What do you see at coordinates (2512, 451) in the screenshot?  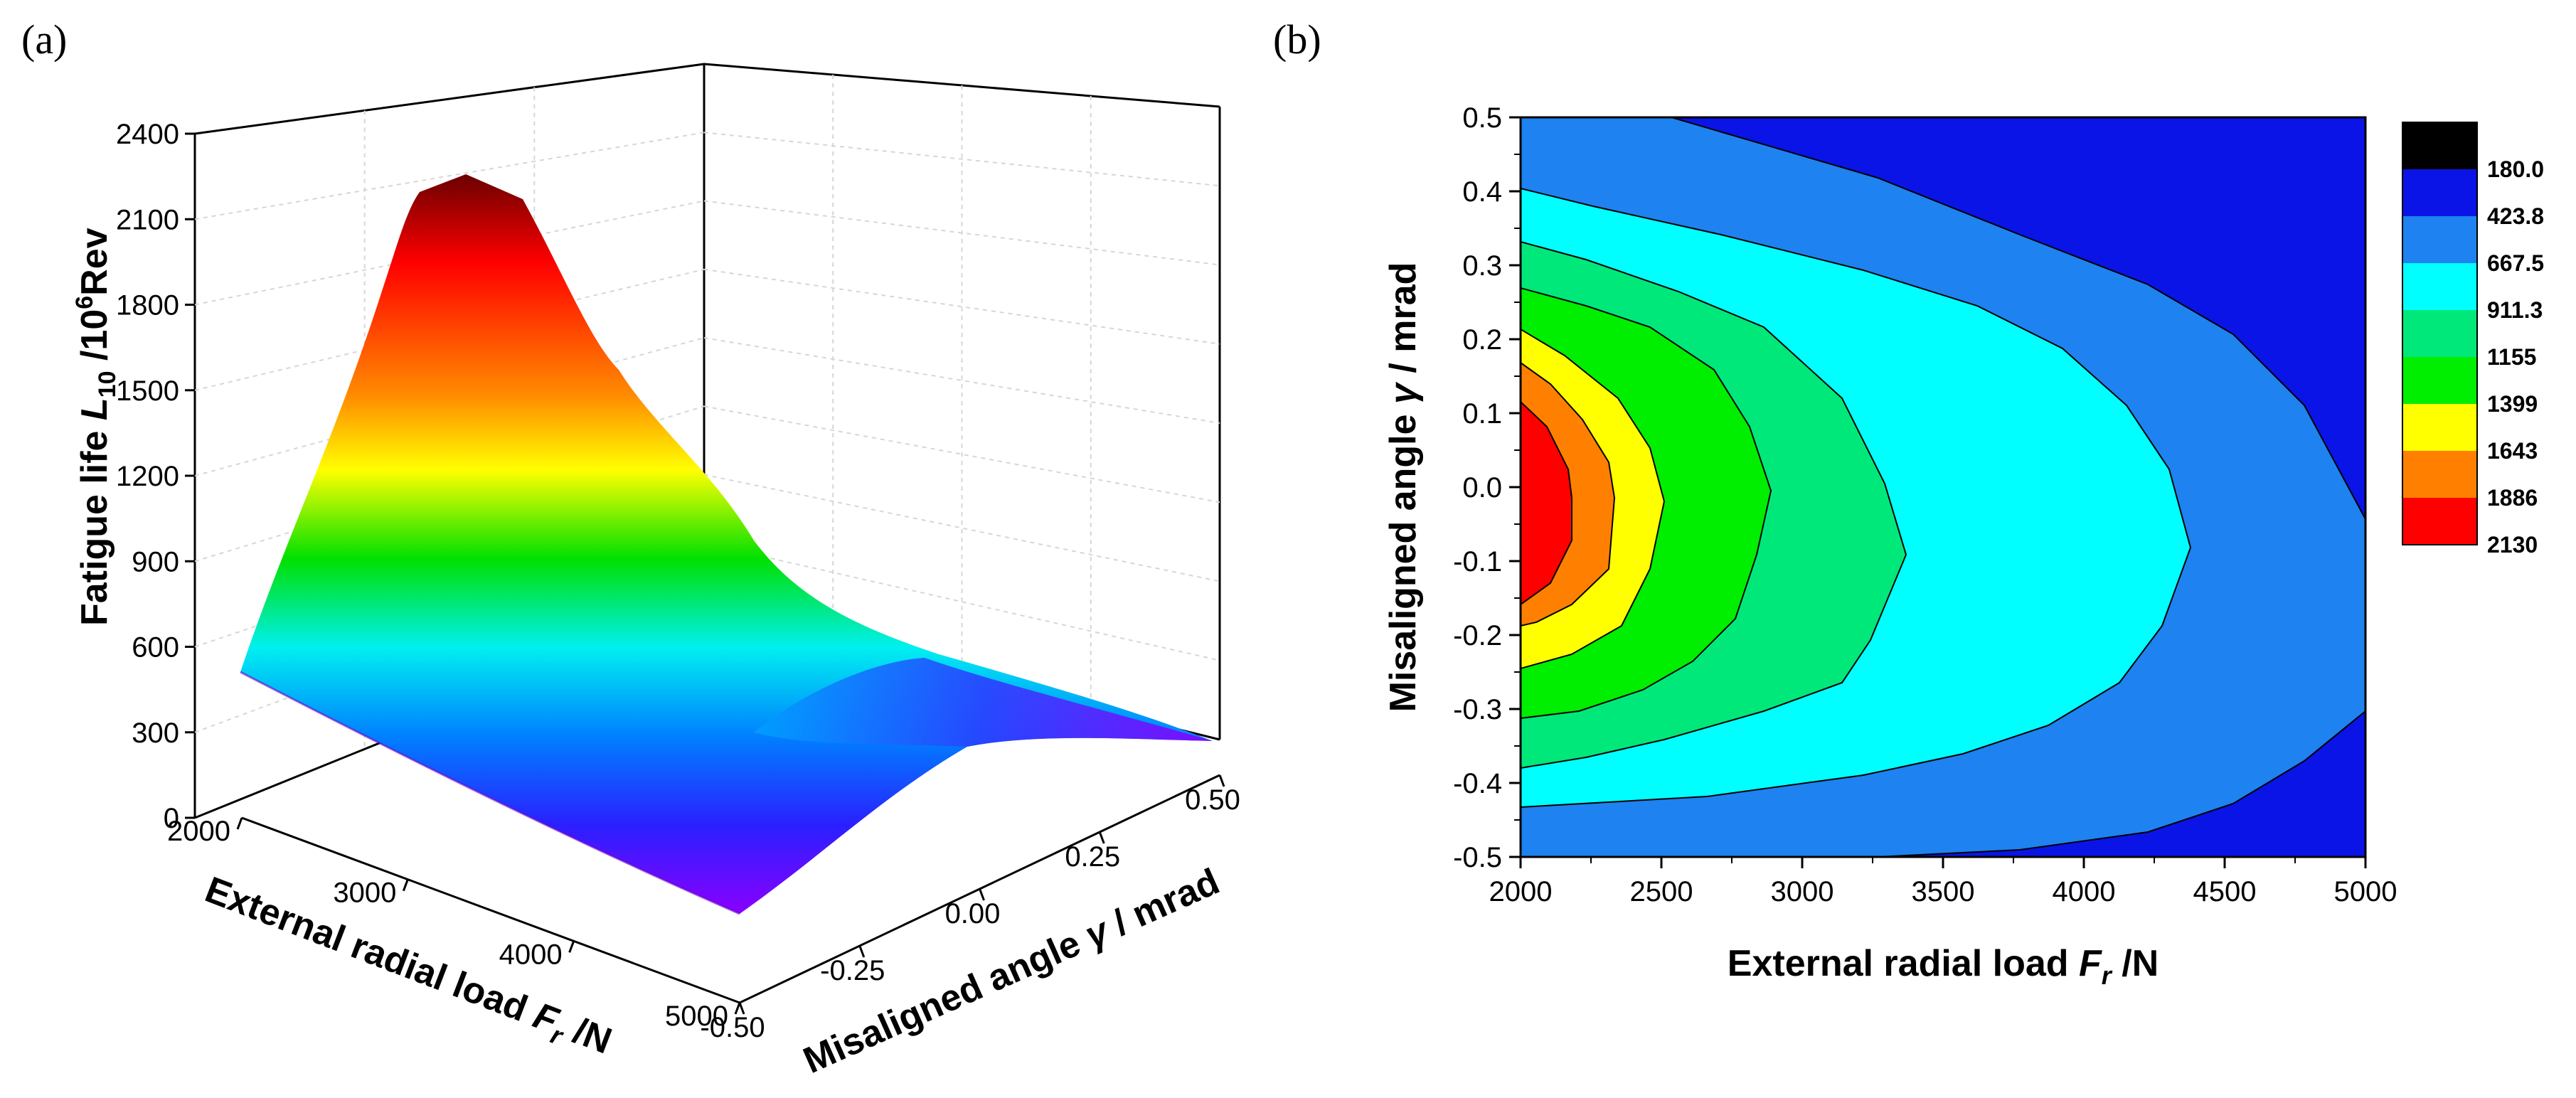 I see `colorbar-label: 1643` at bounding box center [2512, 451].